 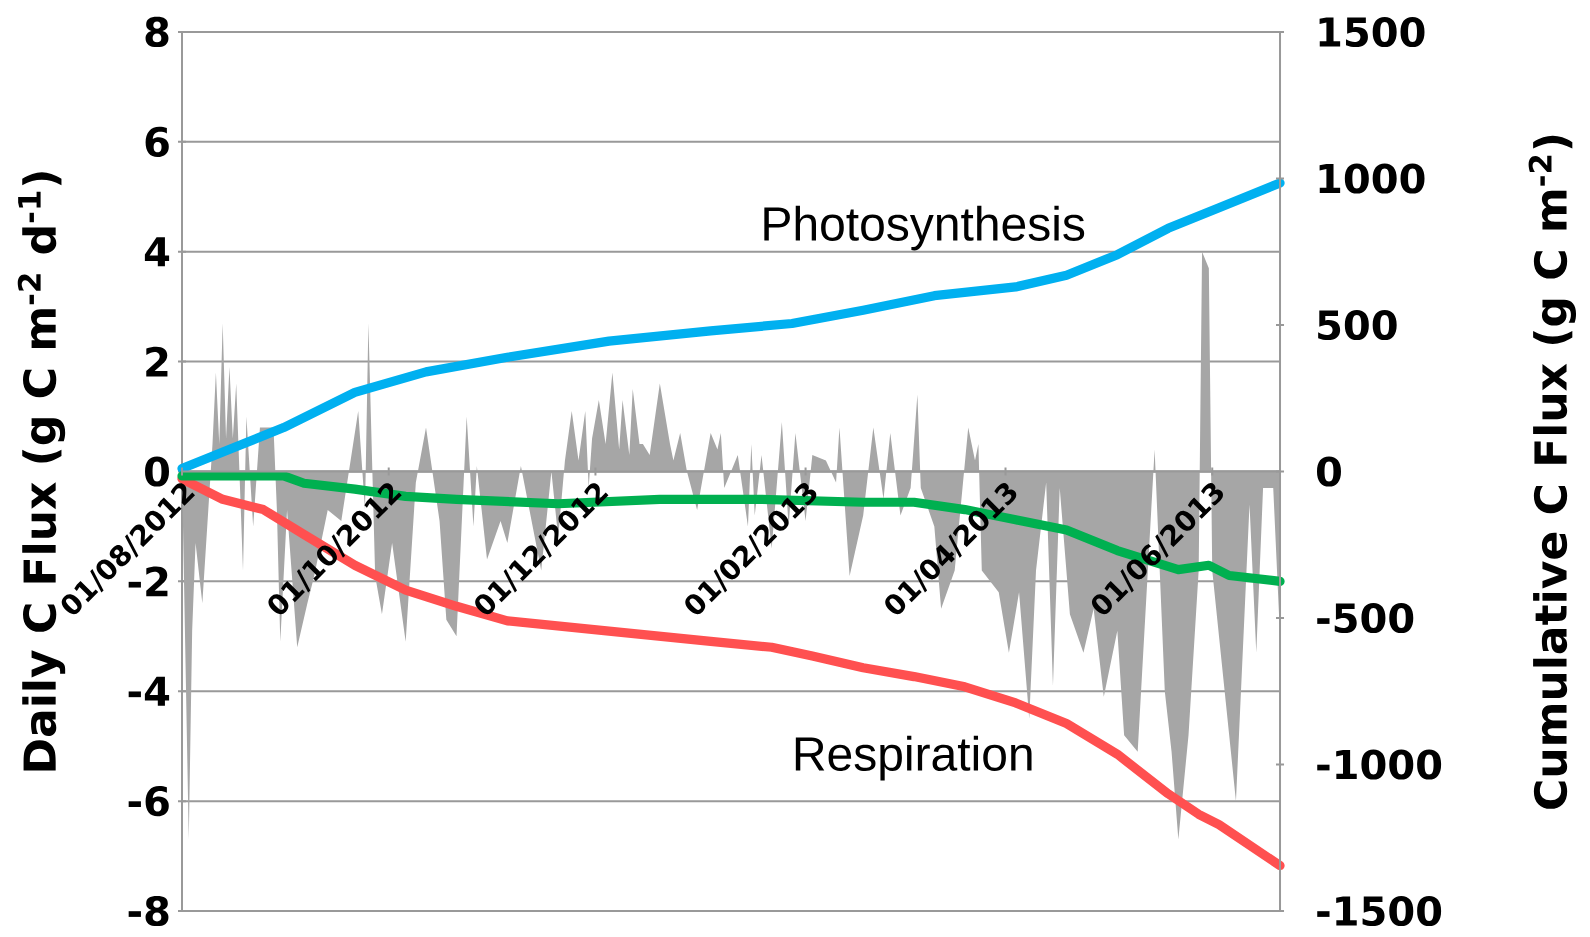 What do you see at coordinates (924, 228) in the screenshot?
I see `series-label: Photosynthesis` at bounding box center [924, 228].